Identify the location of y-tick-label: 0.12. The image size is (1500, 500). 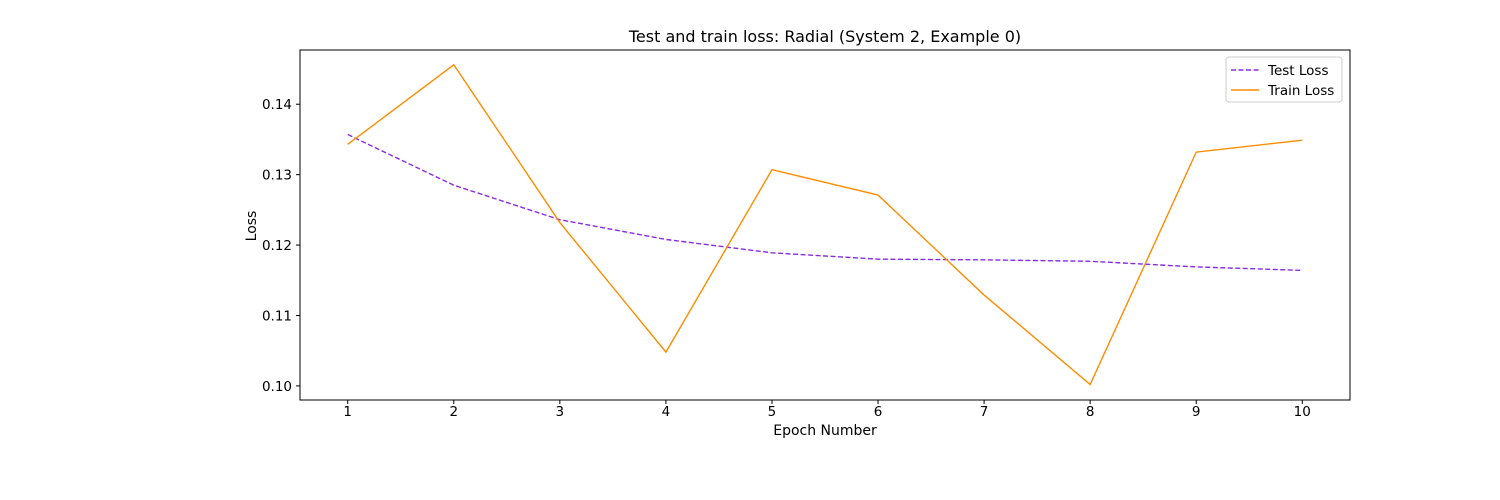
(277, 246).